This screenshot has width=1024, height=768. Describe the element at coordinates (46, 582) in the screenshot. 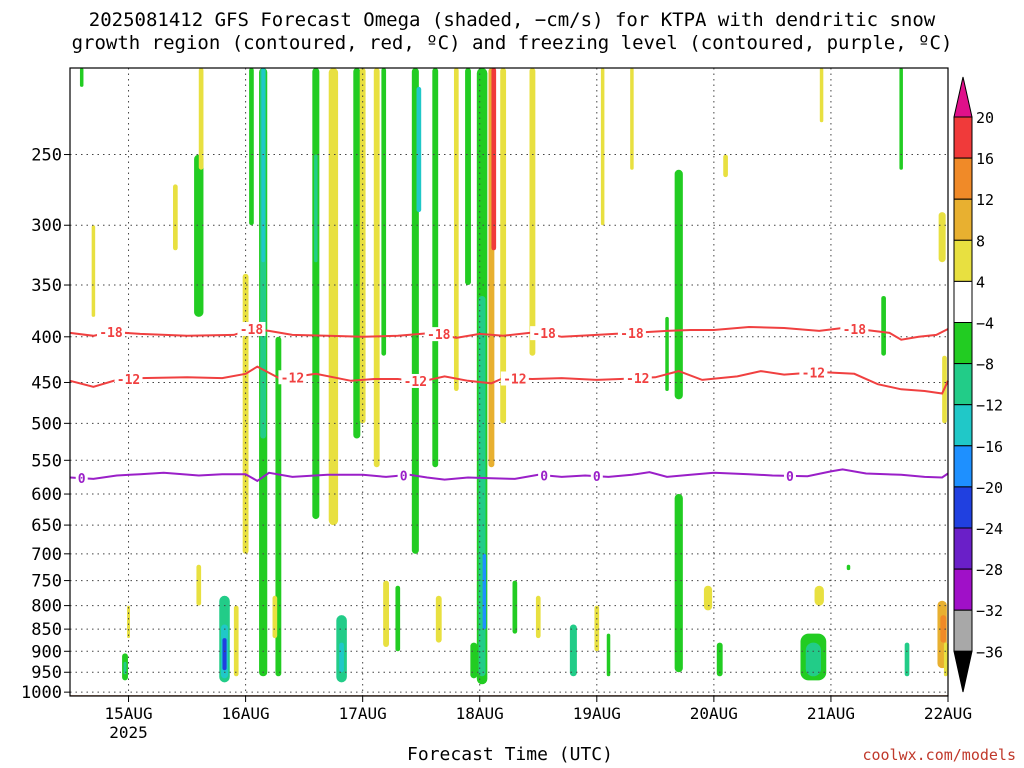

I see `y-tick-label-750: 750` at that location.